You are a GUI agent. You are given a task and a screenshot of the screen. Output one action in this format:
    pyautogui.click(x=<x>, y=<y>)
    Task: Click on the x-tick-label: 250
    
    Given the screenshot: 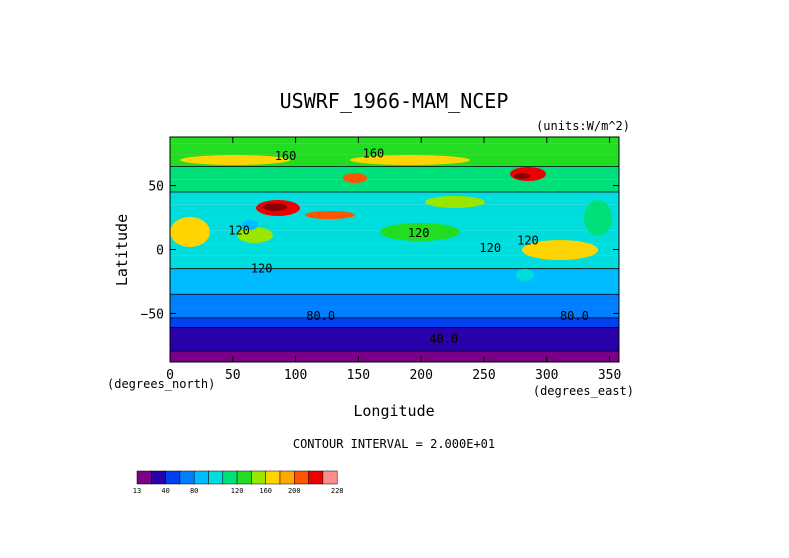 What is the action you would take?
    pyautogui.click(x=483, y=375)
    